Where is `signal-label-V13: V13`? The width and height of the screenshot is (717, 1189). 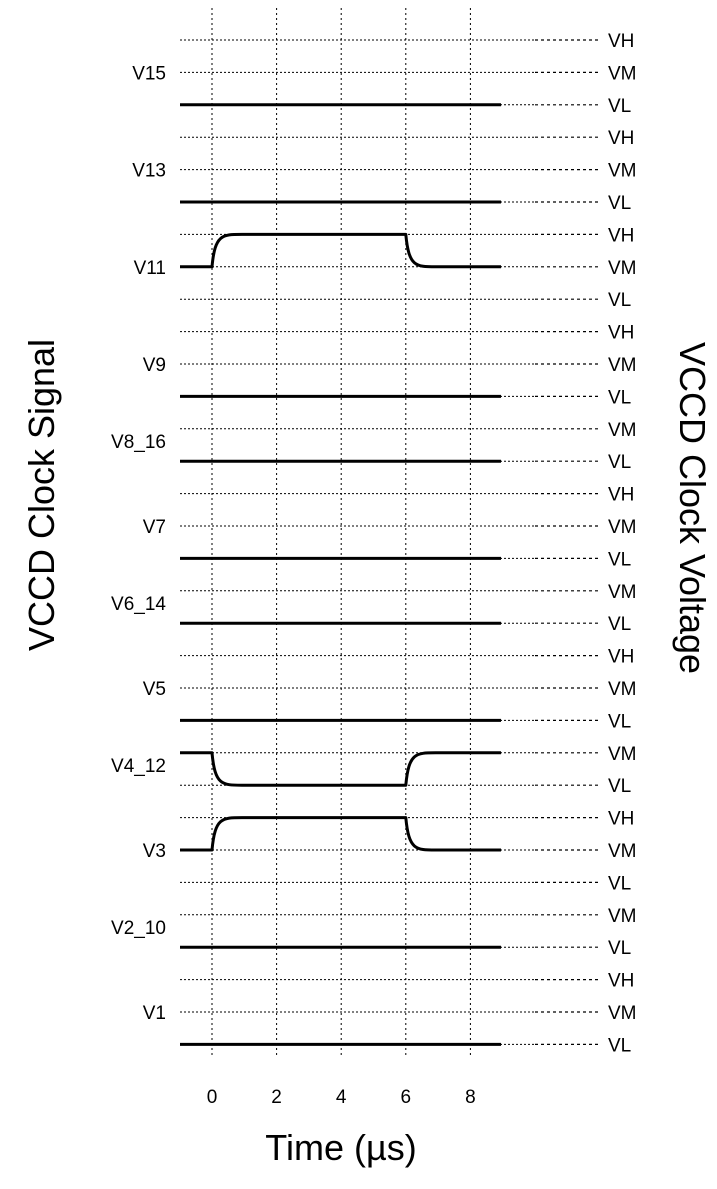
signal-label-V13: V13 is located at coordinates (149, 171).